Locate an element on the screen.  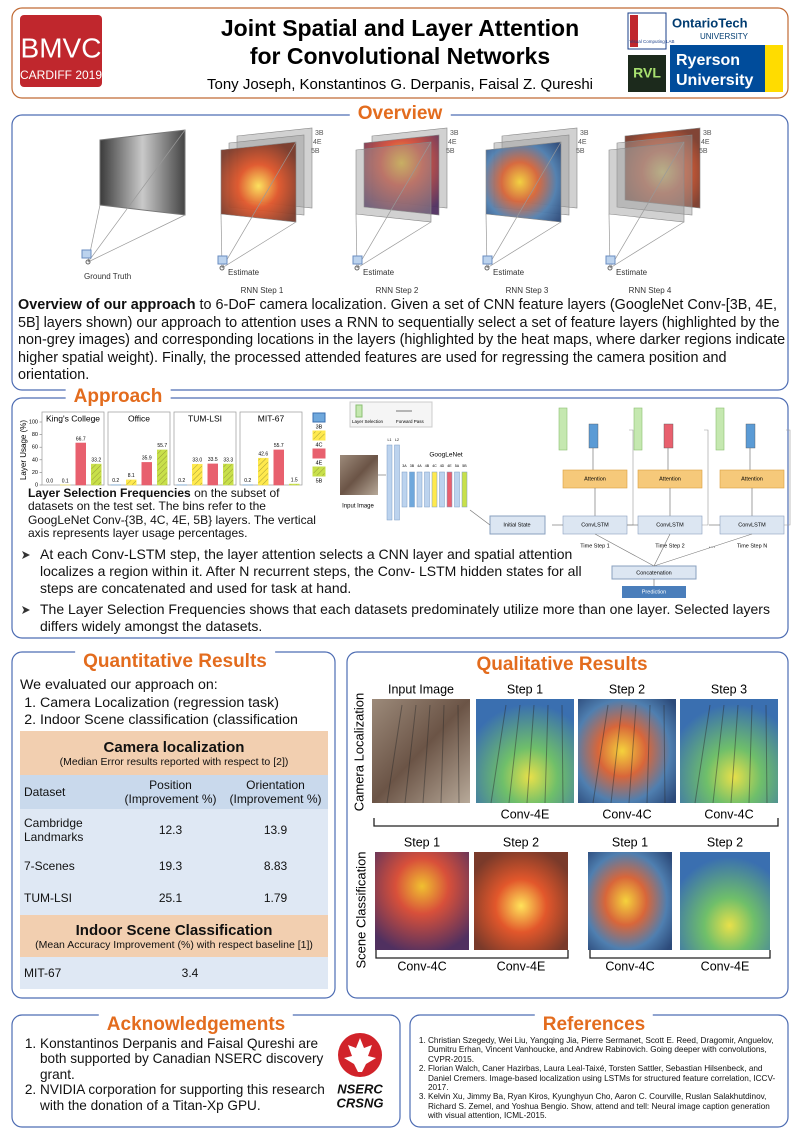
logo-text: UNIVERSITY is located at coordinates (724, 36).